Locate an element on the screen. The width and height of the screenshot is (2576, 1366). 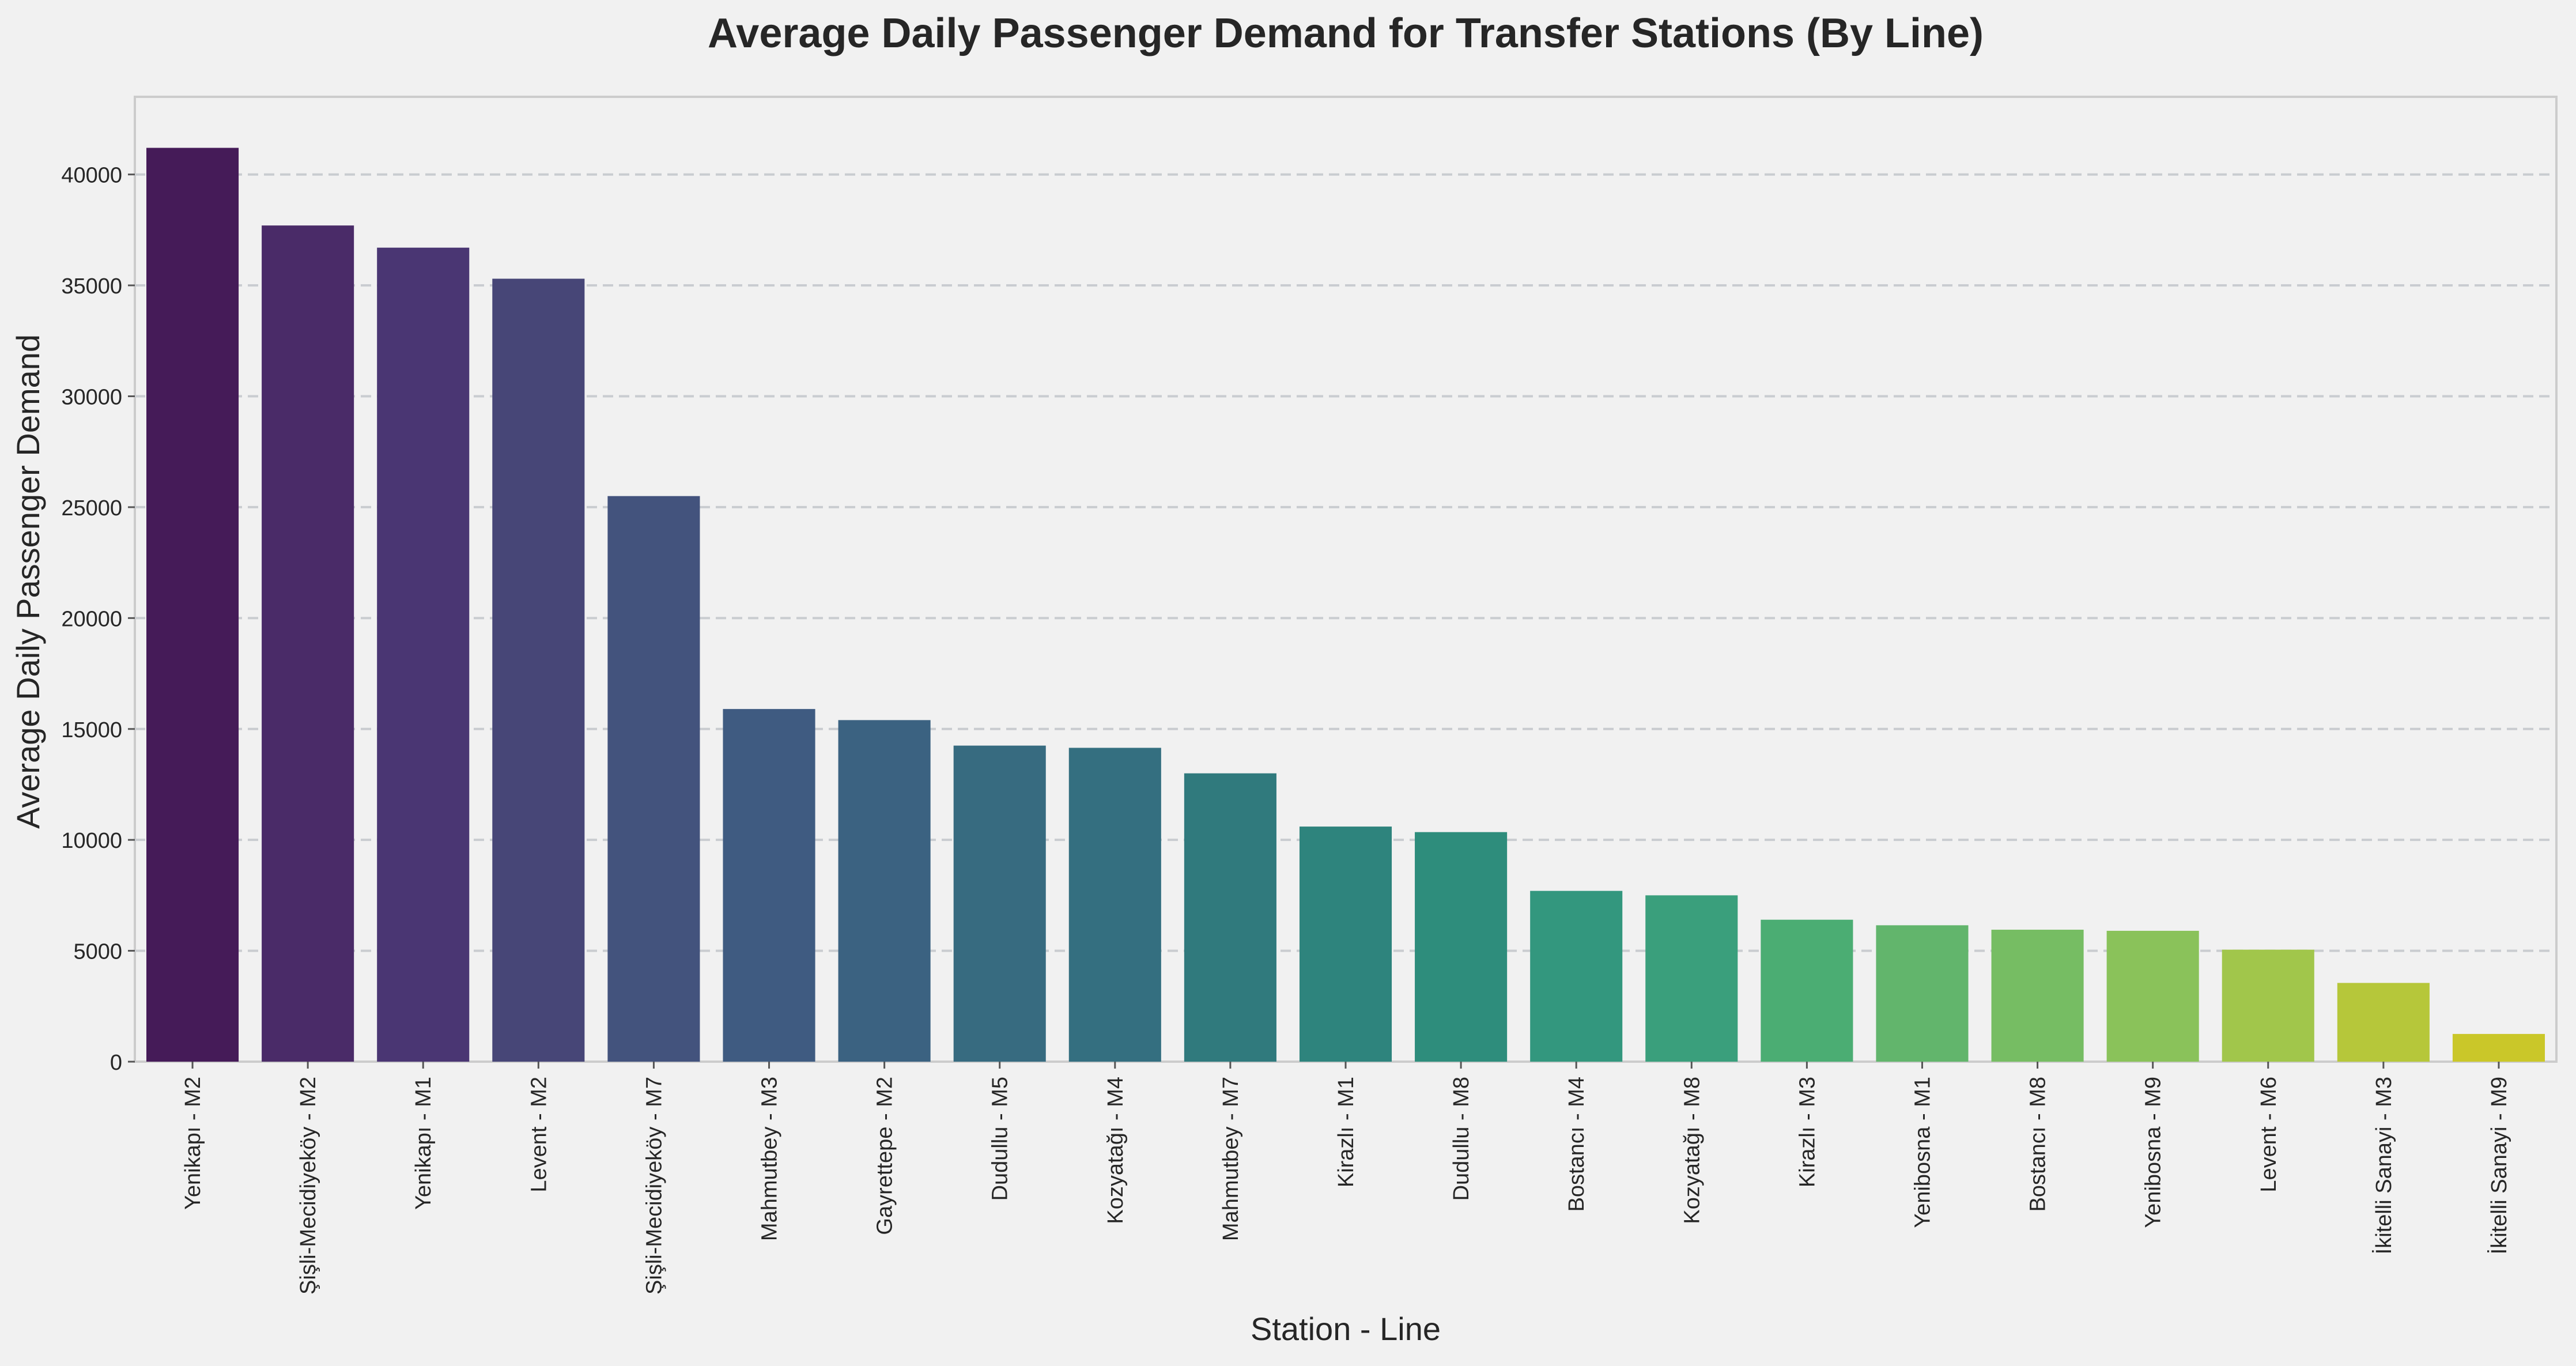
y-tick-label: 40000 is located at coordinates (91, 176).